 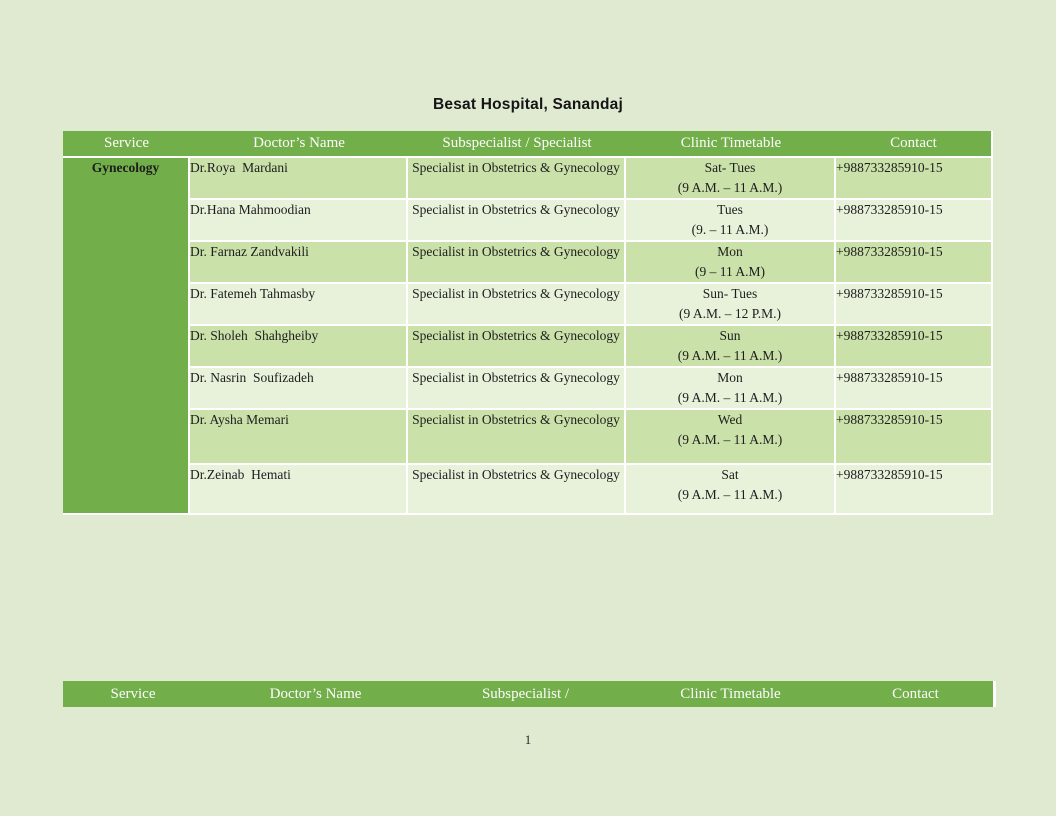 What do you see at coordinates (315, 694) in the screenshot?
I see `footer-column-header-doctor-name: Doctor’s Name` at bounding box center [315, 694].